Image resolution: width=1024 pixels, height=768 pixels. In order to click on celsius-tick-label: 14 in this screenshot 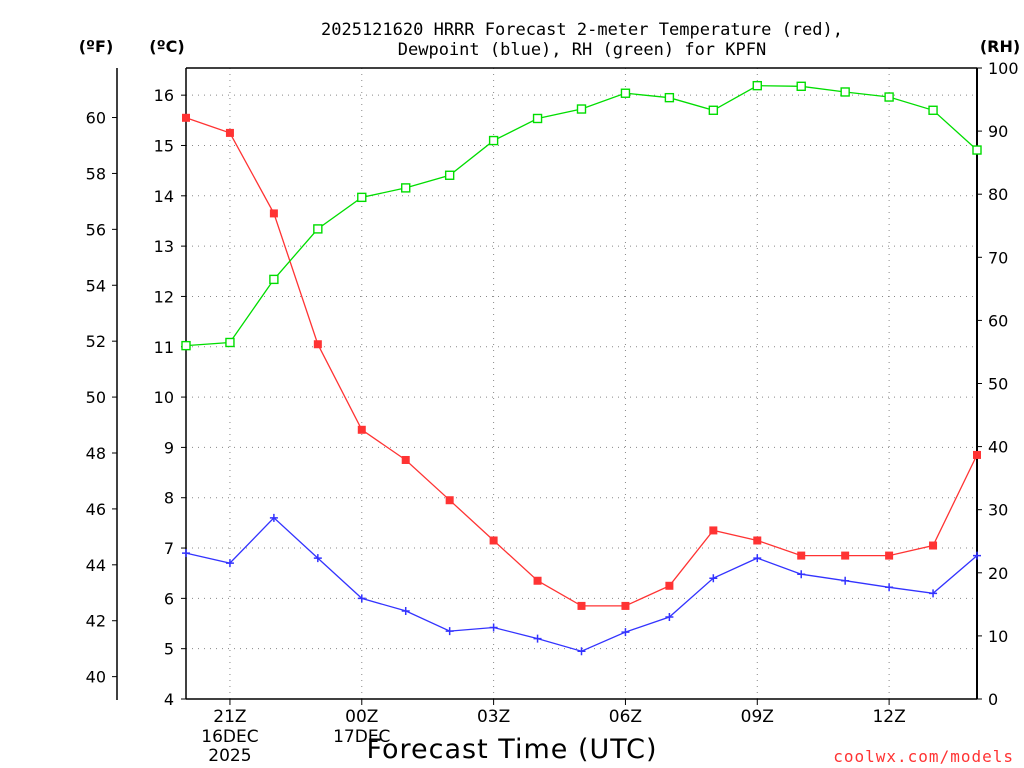, I will do `click(164, 196)`.